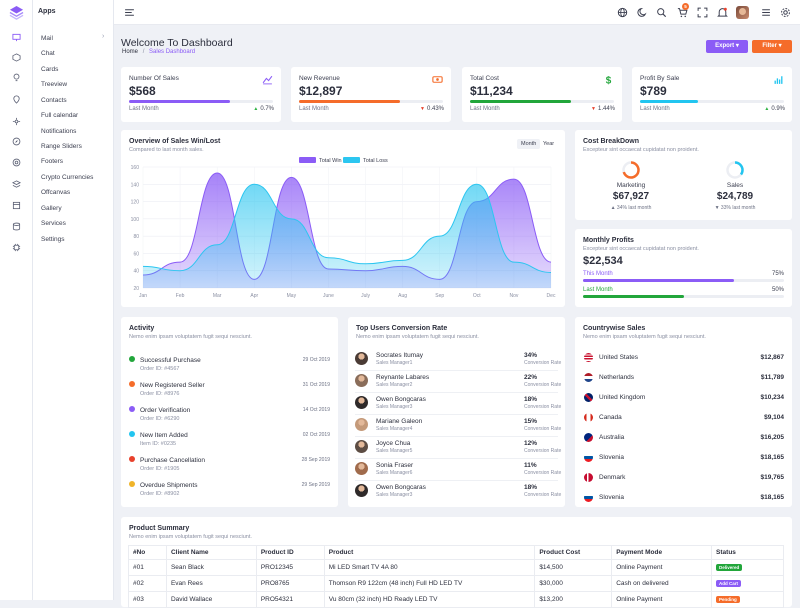 The height and width of the screenshot is (608, 800). I want to click on cost-change: ▼ 33% last month, so click(735, 208).